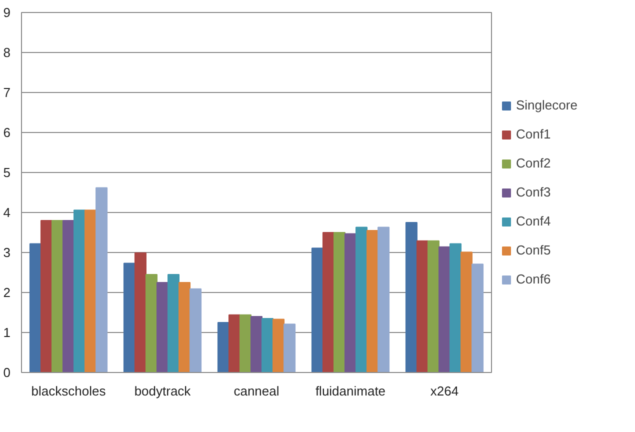 Image resolution: width=635 pixels, height=432 pixels. I want to click on legend-label: Conf2, so click(533, 163).